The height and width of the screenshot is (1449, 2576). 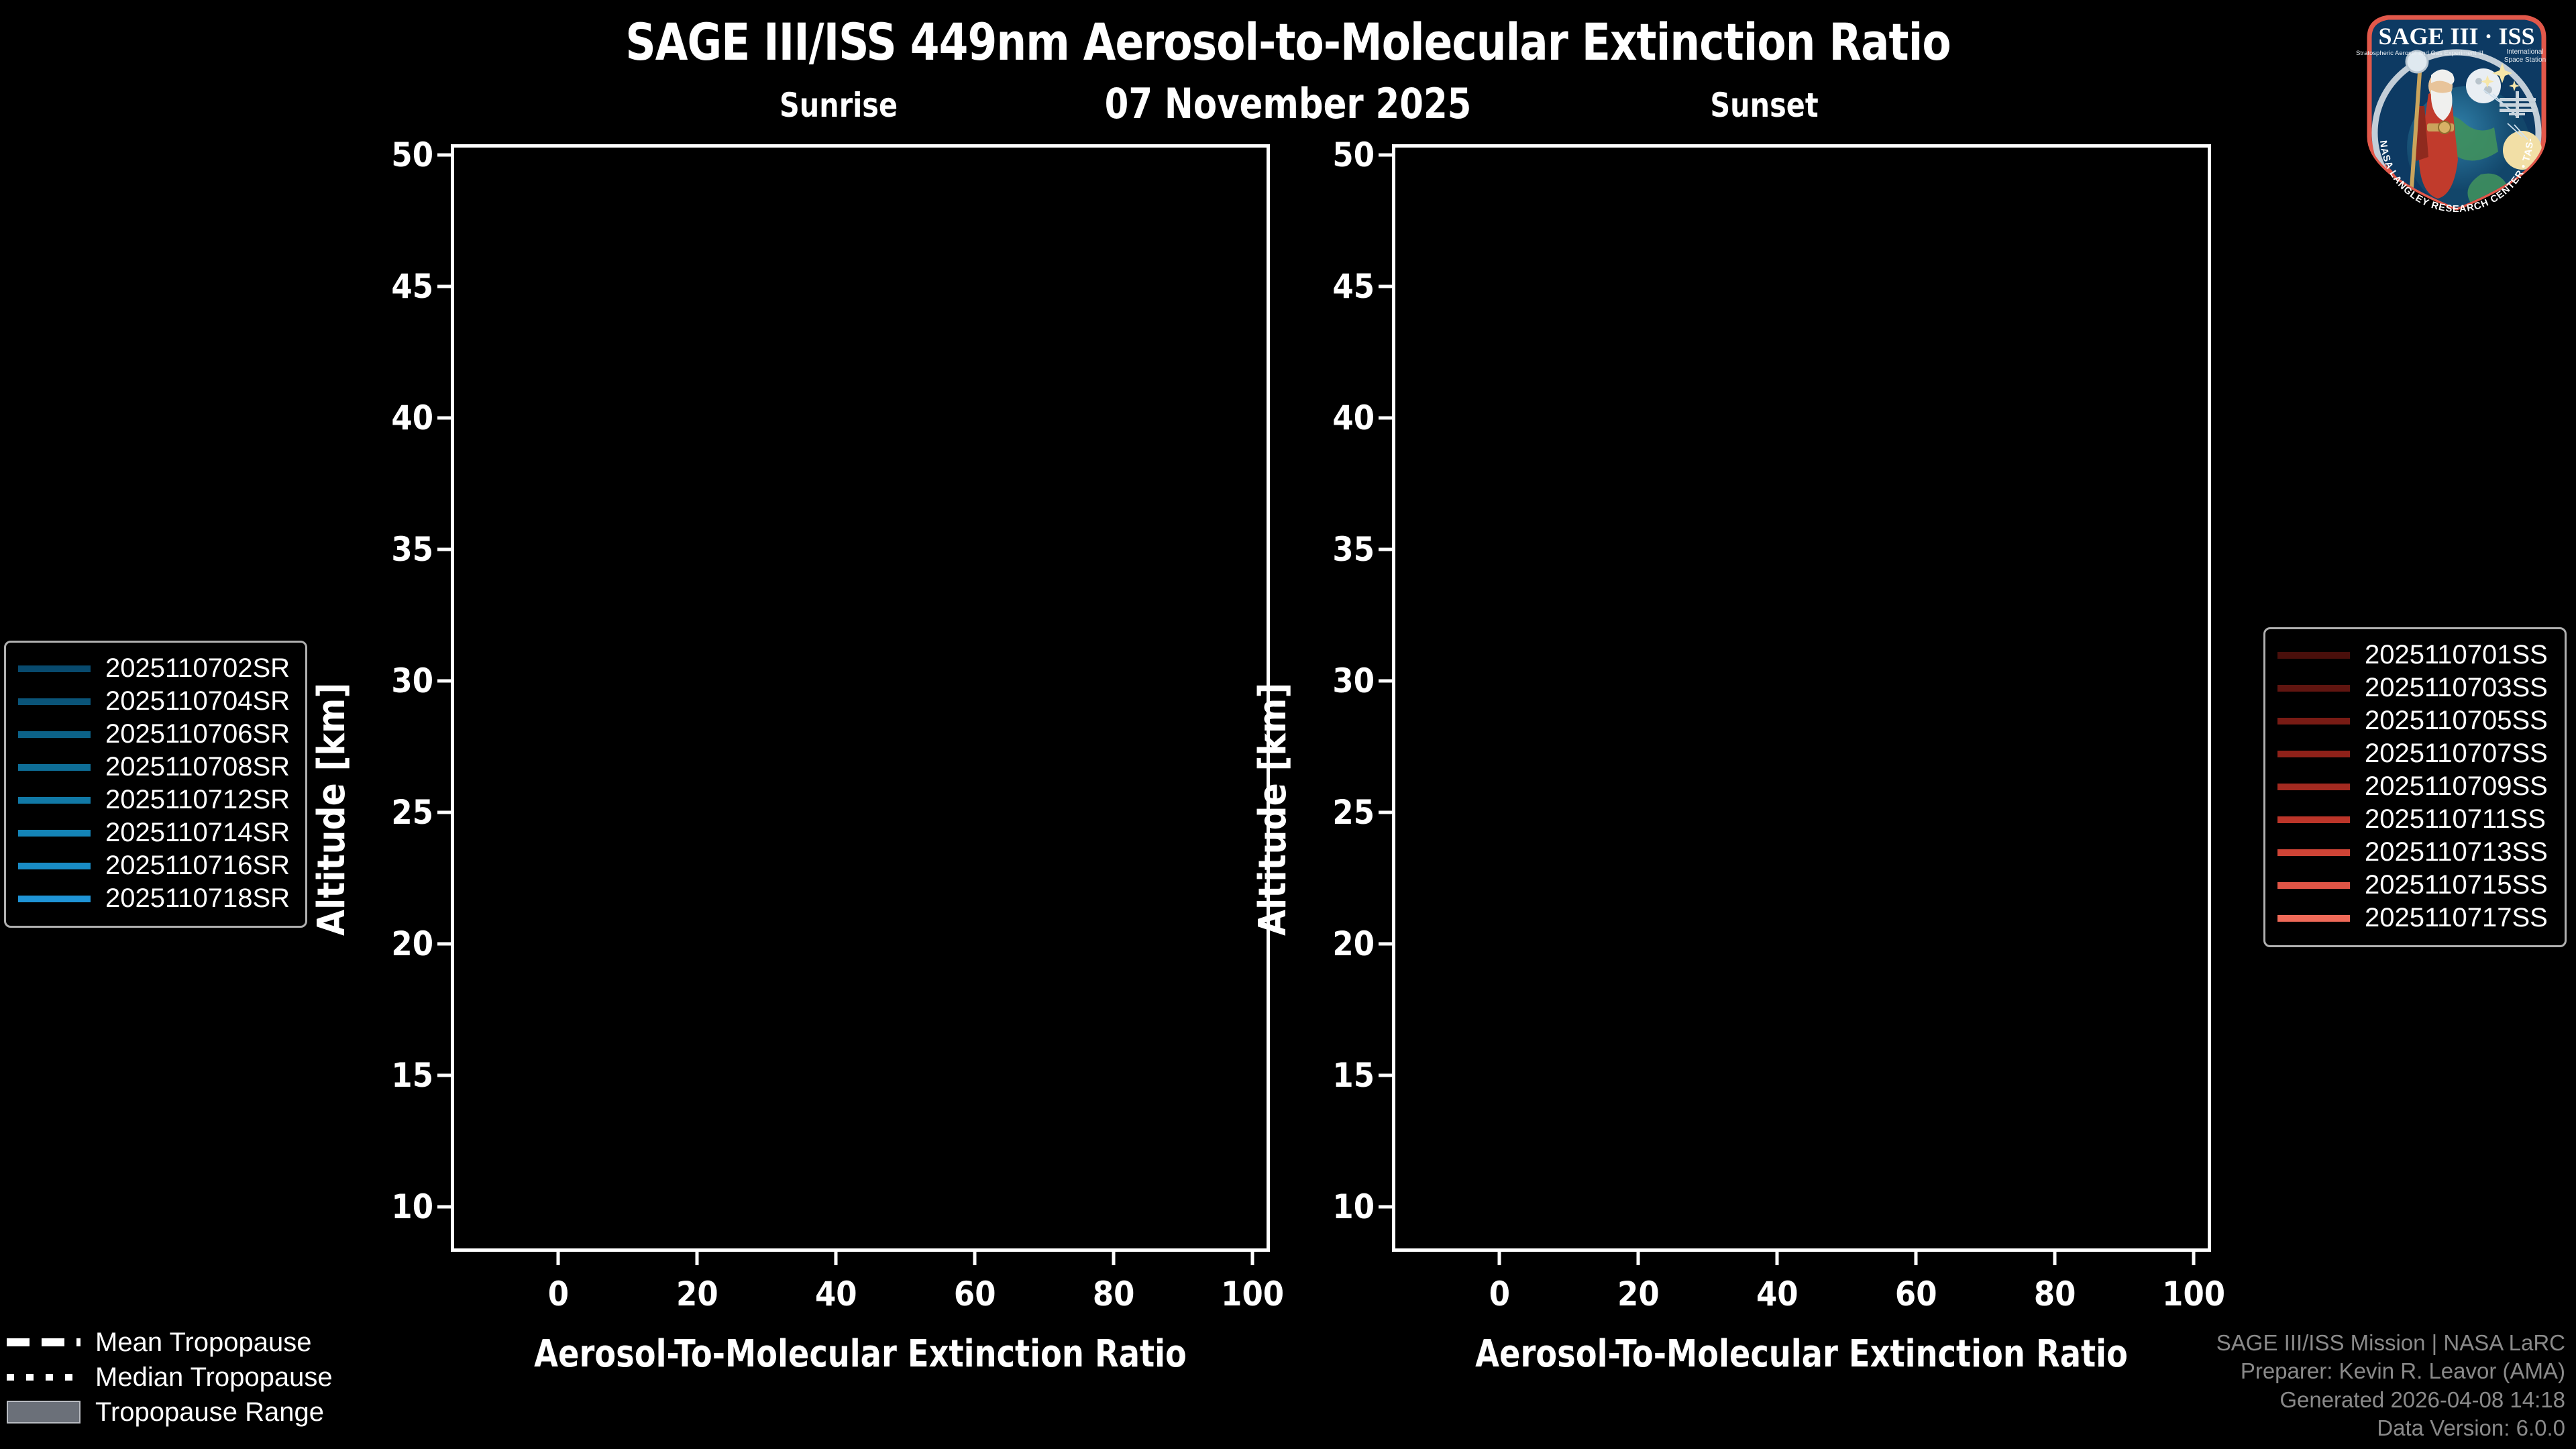 I want to click on legend-label-mean-tropopause: Mean Tropopause, so click(x=203, y=1342).